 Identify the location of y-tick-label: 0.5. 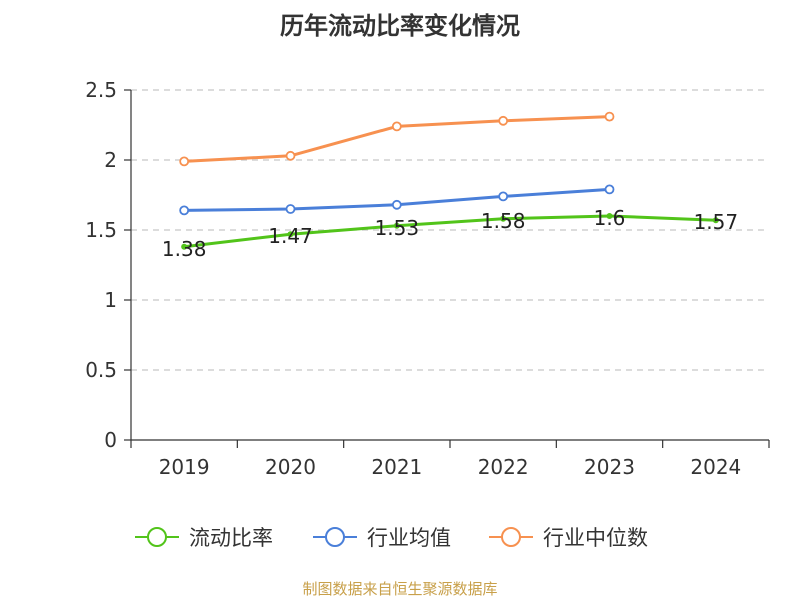
(101, 370).